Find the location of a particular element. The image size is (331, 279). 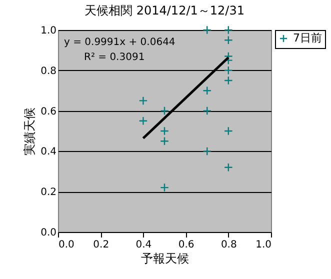

y-tick-label: 1.0 is located at coordinates (48, 31).